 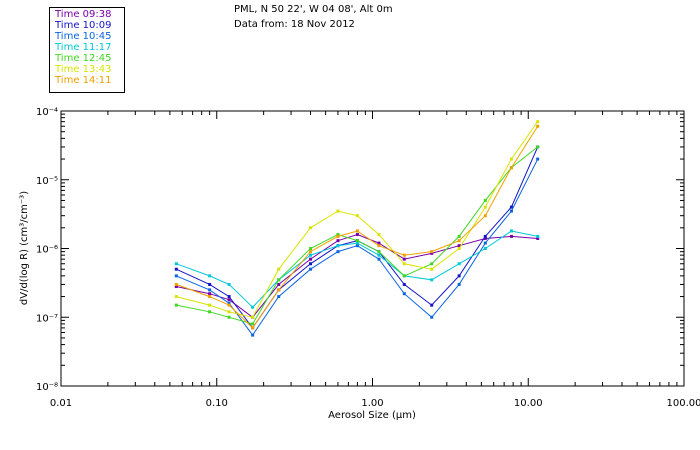 I want to click on x-axis-label: Aerosol Size (µm), so click(x=372, y=415).